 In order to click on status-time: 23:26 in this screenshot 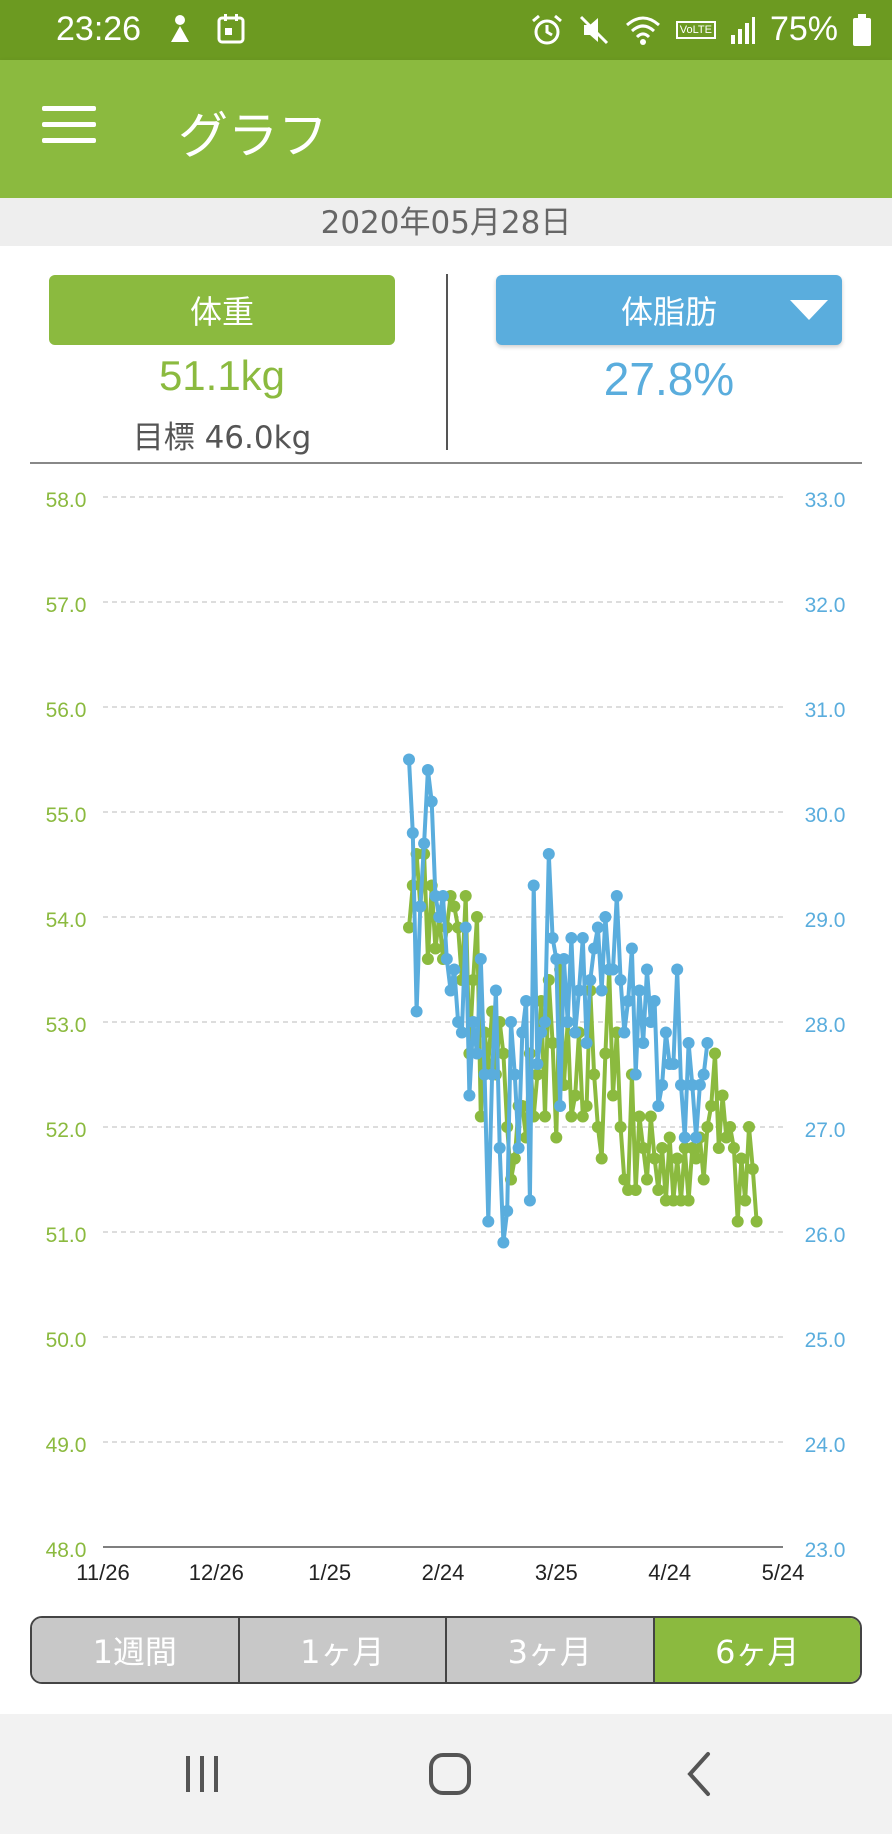, I will do `click(99, 29)`.